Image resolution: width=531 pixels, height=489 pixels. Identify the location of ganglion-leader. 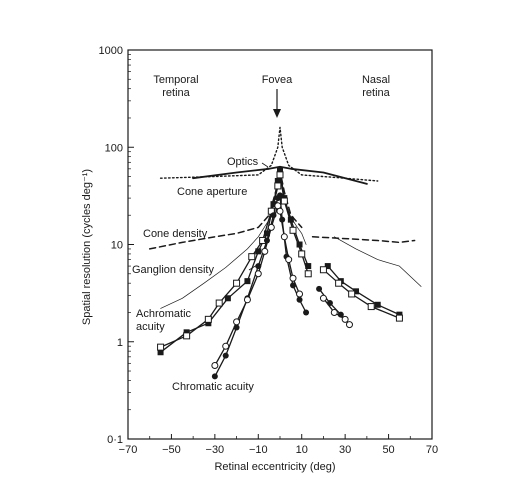
(253, 267).